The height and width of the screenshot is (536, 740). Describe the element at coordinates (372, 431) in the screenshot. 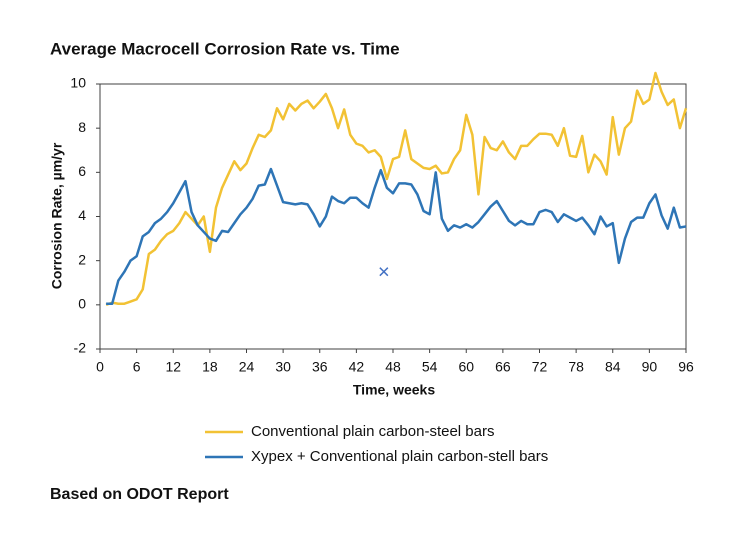

I see `legend-label: Conventional plain carbon-steel bars` at that location.